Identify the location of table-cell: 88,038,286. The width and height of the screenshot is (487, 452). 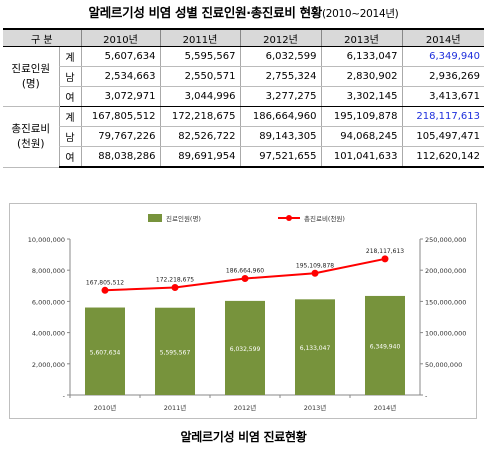
(120, 157).